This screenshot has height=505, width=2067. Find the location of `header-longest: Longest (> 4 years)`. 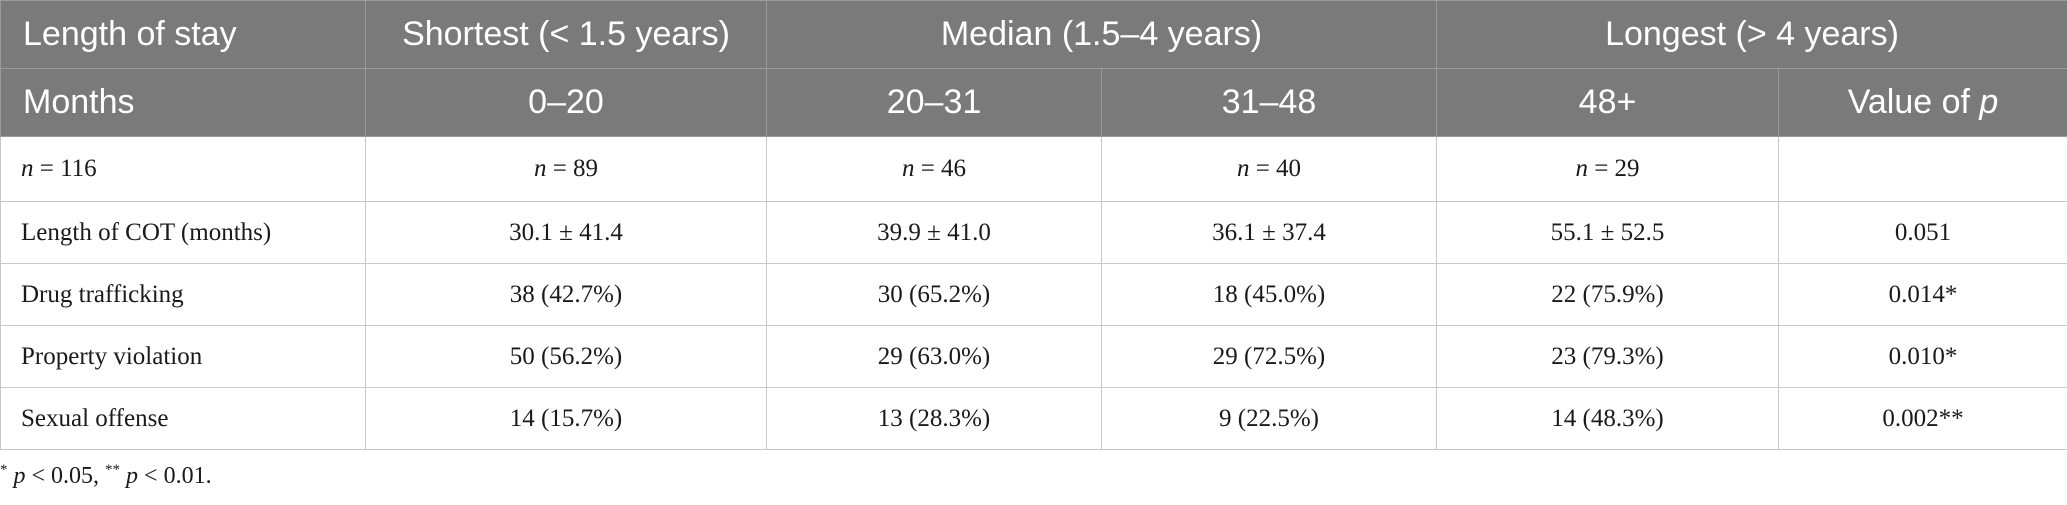

header-longest: Longest (> 4 years) is located at coordinates (1751, 34).